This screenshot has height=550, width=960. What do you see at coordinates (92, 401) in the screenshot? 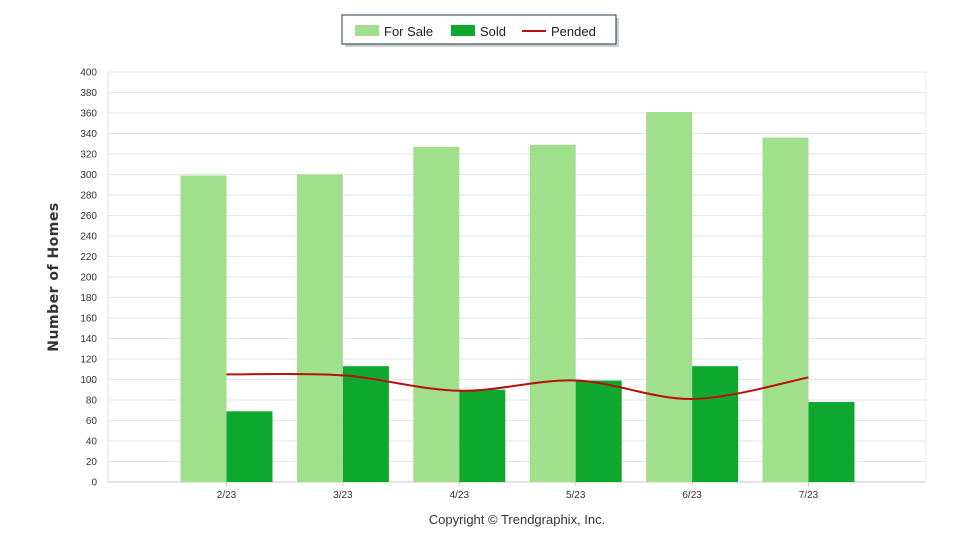
I see `y-tick-label: 80` at bounding box center [92, 401].